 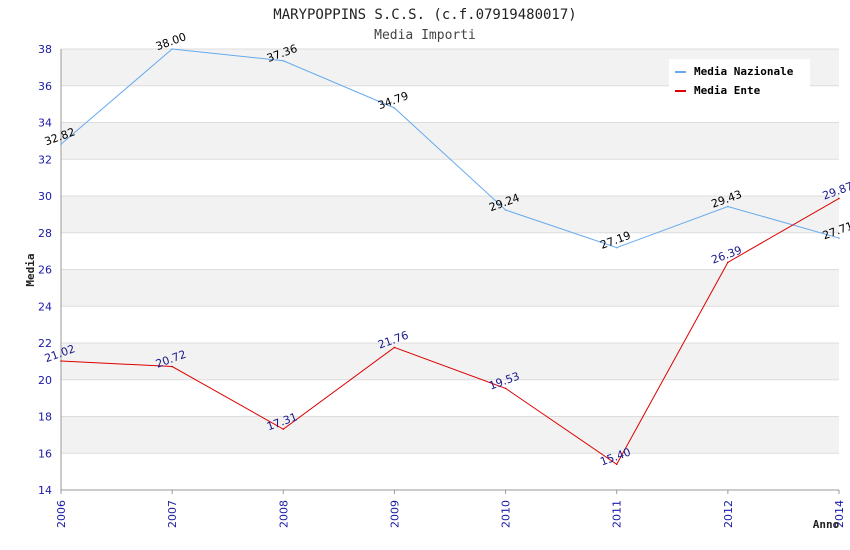 I want to click on y-tick-labels: 14 16 18 20 22 24 26 28 30 32 34 36 38, so click(x=45, y=270).